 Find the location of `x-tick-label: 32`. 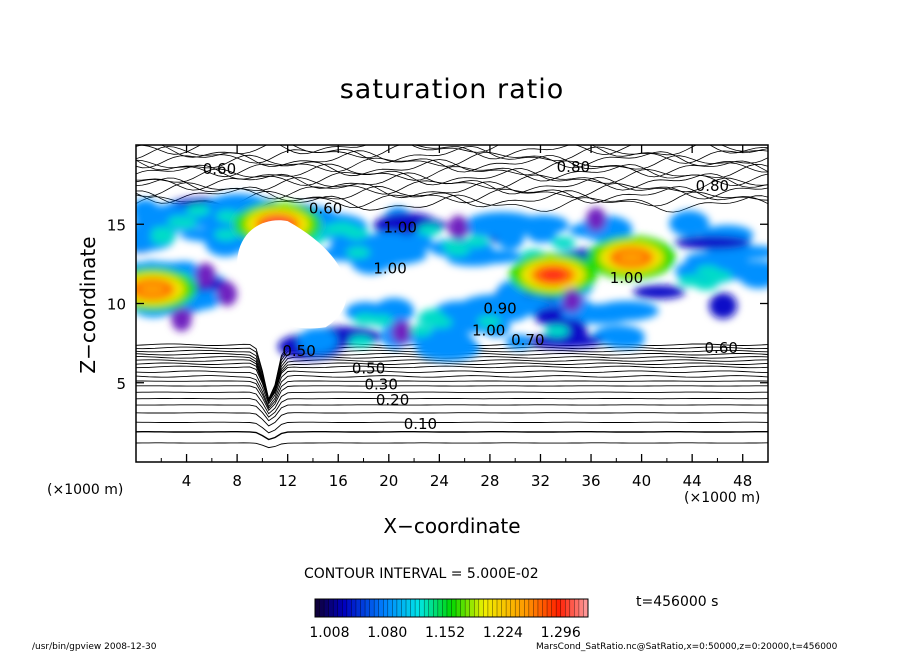

x-tick-label: 32 is located at coordinates (540, 481).